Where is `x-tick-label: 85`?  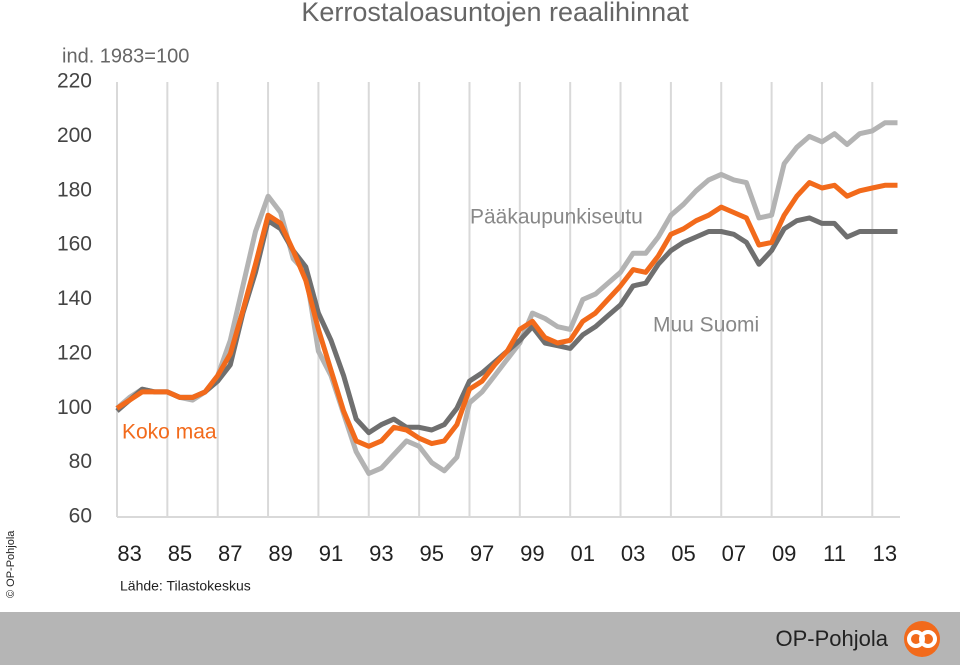
x-tick-label: 85 is located at coordinates (180, 553).